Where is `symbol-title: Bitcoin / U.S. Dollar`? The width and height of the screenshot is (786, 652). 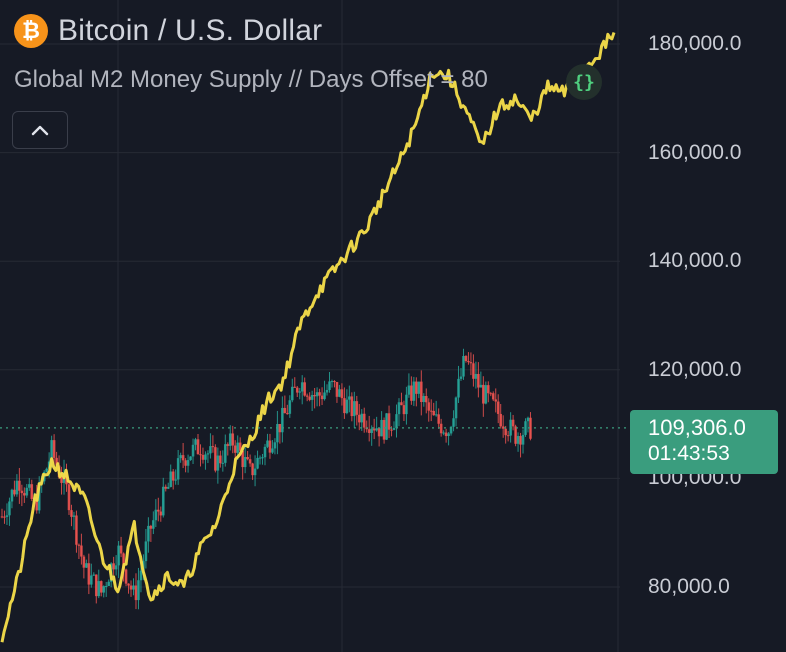 symbol-title: Bitcoin / U.S. Dollar is located at coordinates (190, 30).